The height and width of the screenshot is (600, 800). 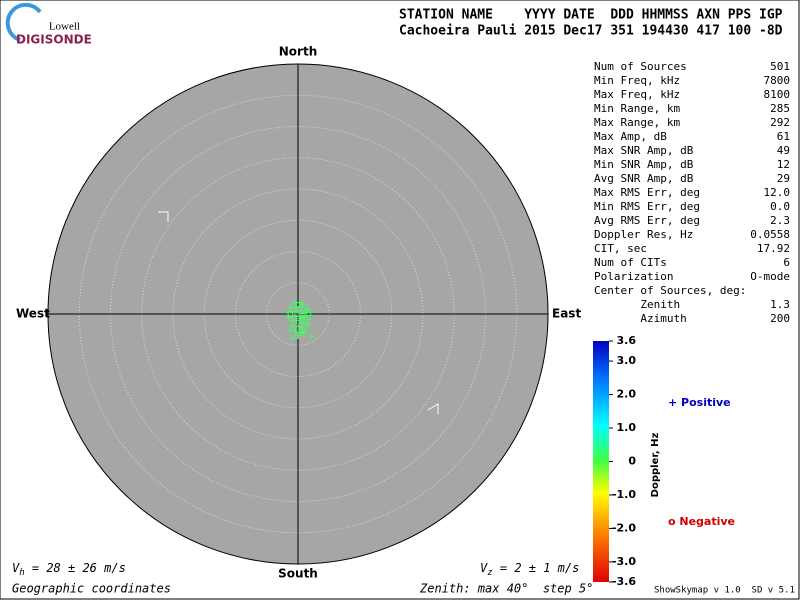 I want to click on stat-value: 292, so click(x=780, y=122).